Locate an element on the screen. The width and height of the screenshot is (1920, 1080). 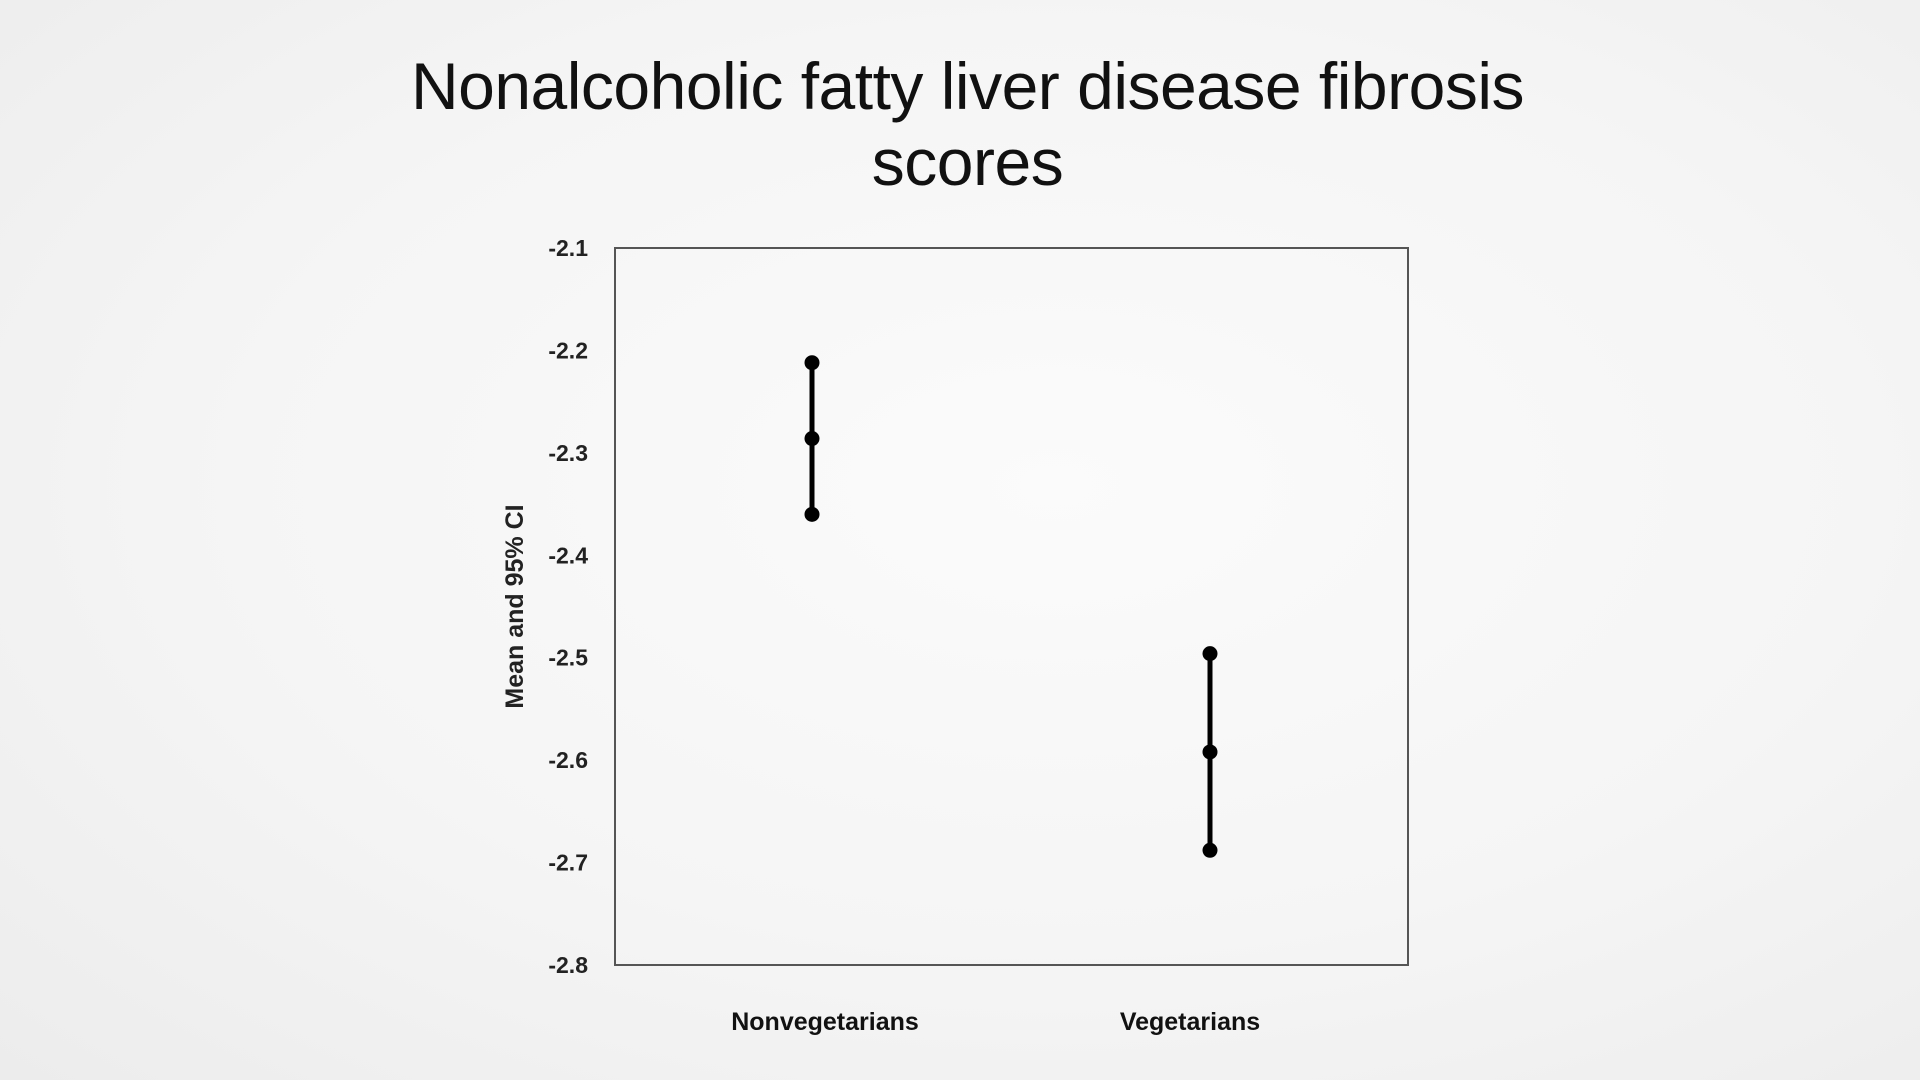
x-category-label: Vegetarians is located at coordinates (1190, 1022).